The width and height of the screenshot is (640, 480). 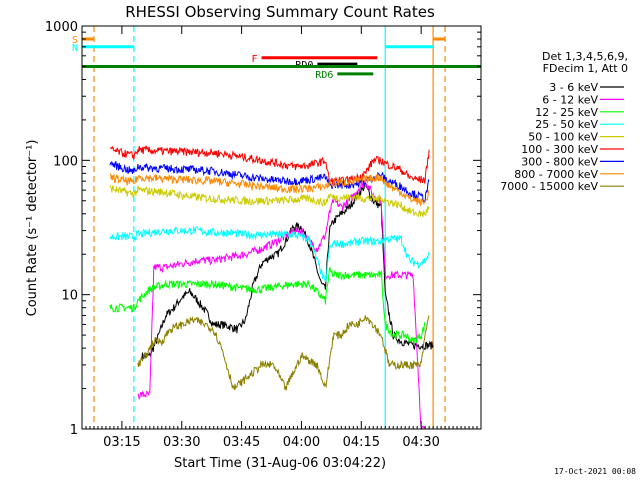 I want to click on x-tick-label: 04:00, so click(x=301, y=442).